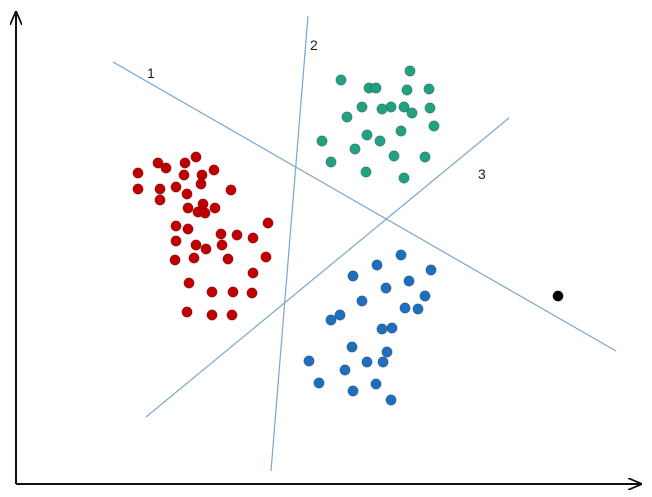  Describe the element at coordinates (482, 174) in the screenshot. I see `line-label-3: 3` at that location.